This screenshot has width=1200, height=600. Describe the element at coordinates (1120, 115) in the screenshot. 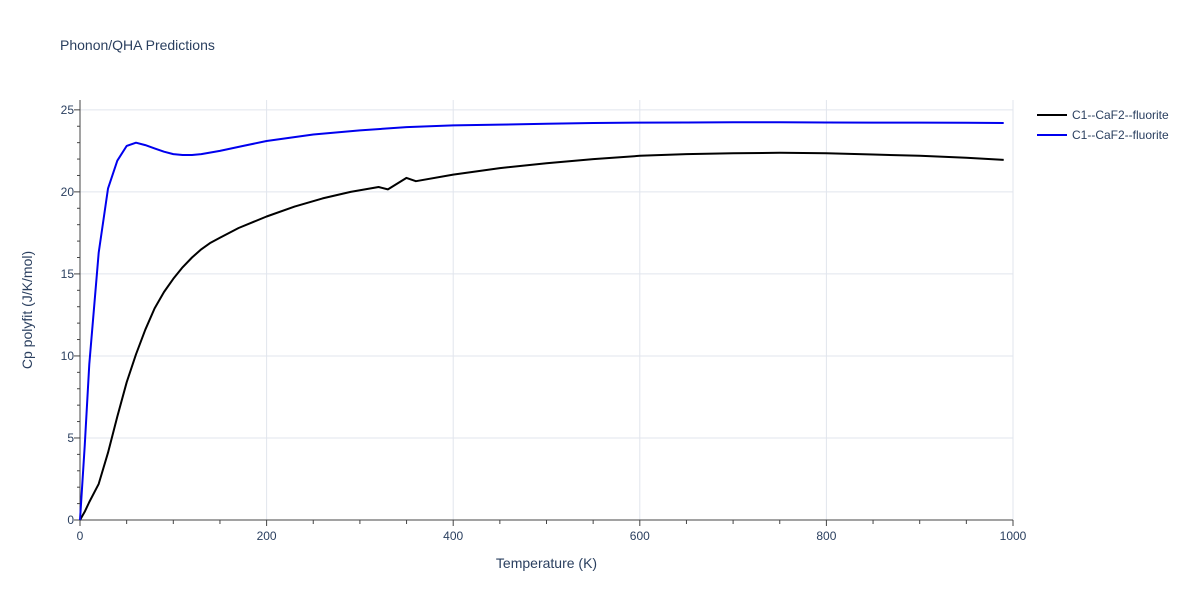

I see `legend-label-1: C1--CaF2--fluorite` at that location.